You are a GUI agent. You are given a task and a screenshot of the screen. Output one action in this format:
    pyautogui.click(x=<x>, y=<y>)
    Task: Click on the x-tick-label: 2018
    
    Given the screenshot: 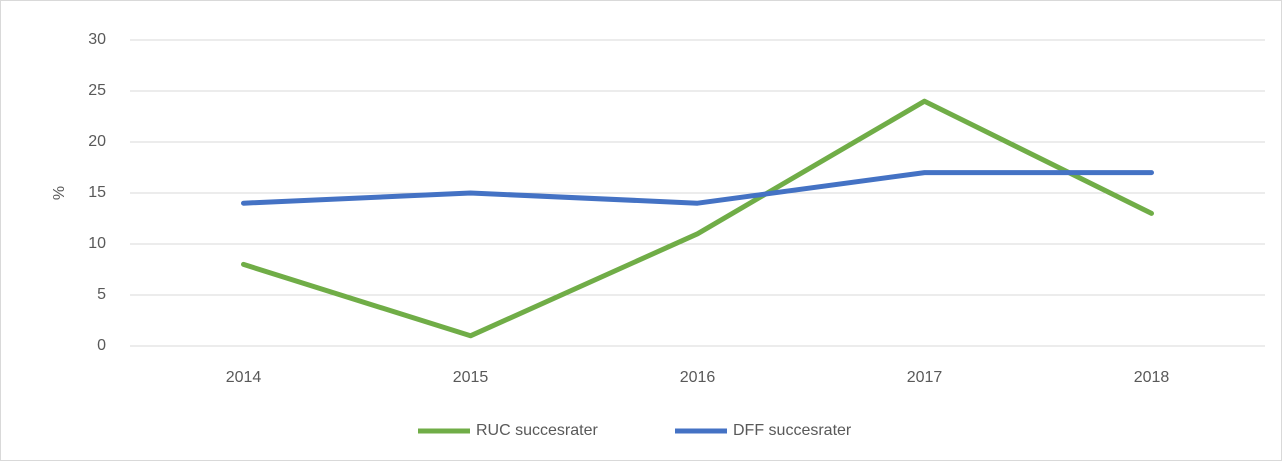 What is the action you would take?
    pyautogui.click(x=1152, y=377)
    